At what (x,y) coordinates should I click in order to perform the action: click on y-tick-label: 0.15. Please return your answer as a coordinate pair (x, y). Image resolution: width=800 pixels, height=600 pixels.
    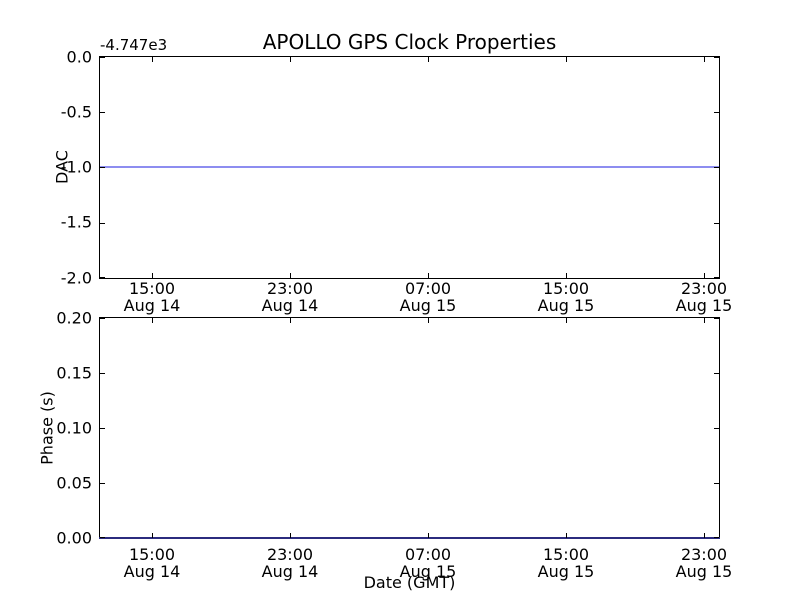
    Looking at the image, I should click on (74, 373).